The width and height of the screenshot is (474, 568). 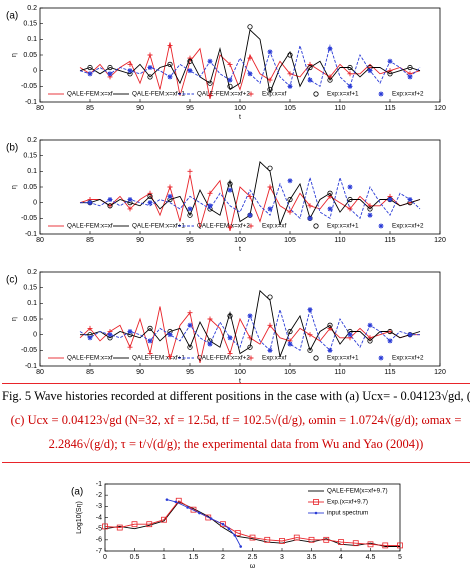 What do you see at coordinates (282, 557) in the screenshot?
I see `x-tick-label: 3` at bounding box center [282, 557].